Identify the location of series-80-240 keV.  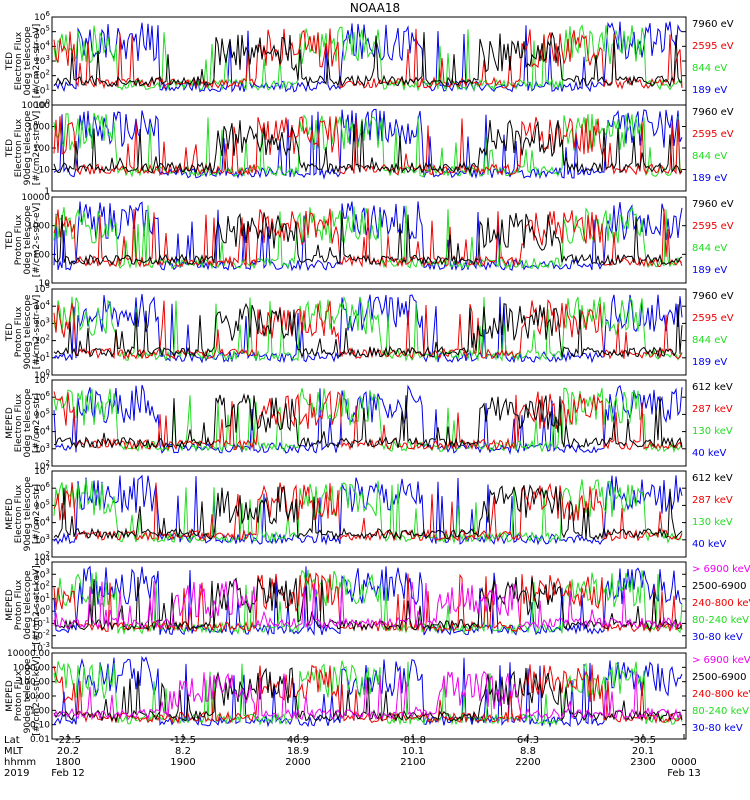
(368, 602).